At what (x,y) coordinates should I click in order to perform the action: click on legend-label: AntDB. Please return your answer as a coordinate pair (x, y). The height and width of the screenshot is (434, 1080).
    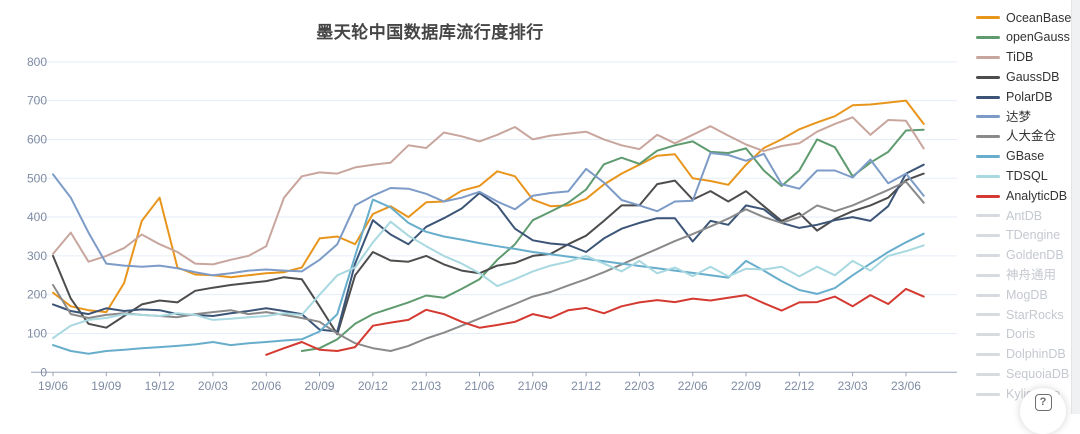
    Looking at the image, I should click on (1024, 215).